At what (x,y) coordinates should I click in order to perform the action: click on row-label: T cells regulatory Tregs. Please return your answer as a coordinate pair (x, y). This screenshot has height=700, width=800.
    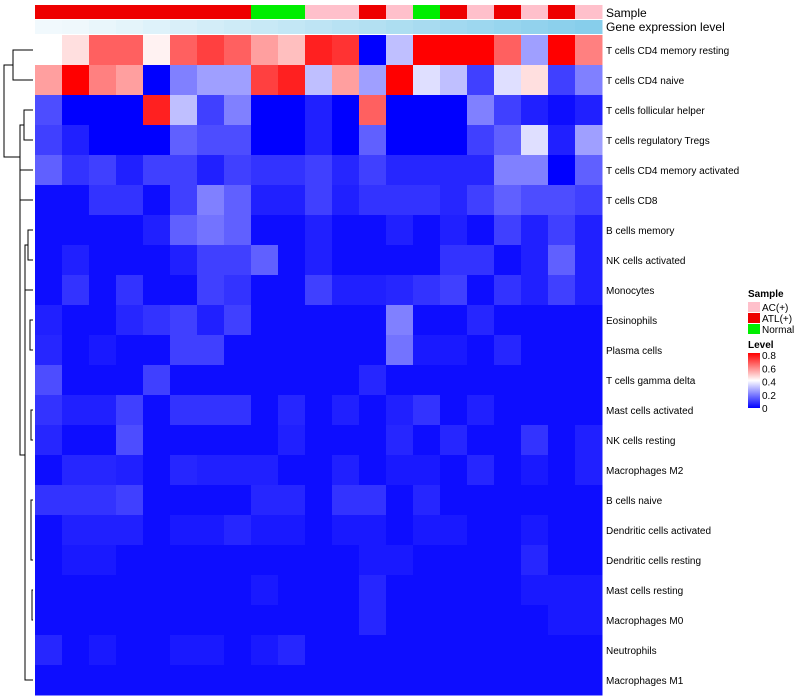
    Looking at the image, I should click on (658, 141).